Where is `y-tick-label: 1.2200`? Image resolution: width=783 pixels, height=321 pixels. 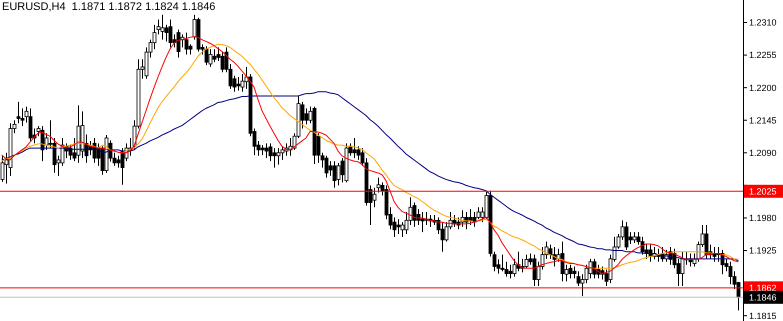 y-tick-label: 1.2200 is located at coordinates (763, 87).